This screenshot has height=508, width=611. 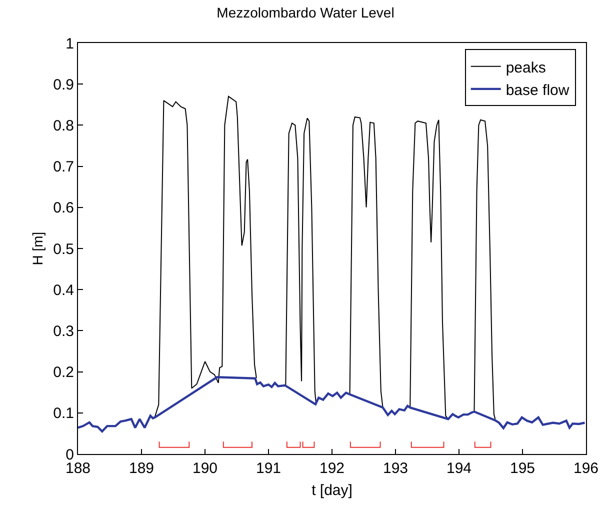 I want to click on chart-title: Mezzolombardo Water Level, so click(x=305, y=12).